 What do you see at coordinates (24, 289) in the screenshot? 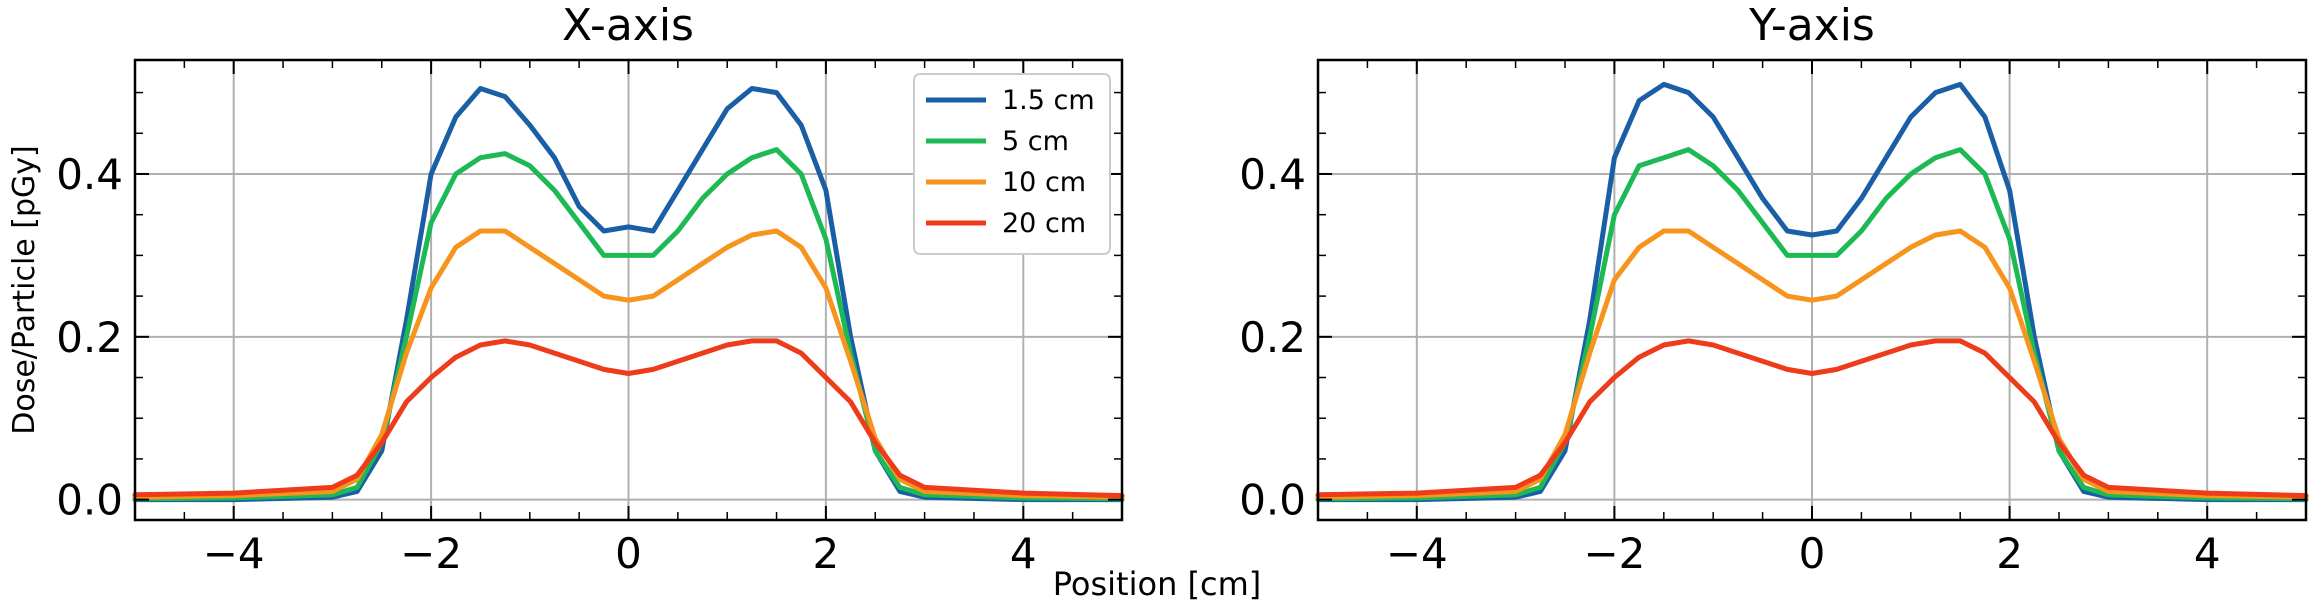
I see `y-axis-label: Dose/Particle [pGy]` at bounding box center [24, 289].